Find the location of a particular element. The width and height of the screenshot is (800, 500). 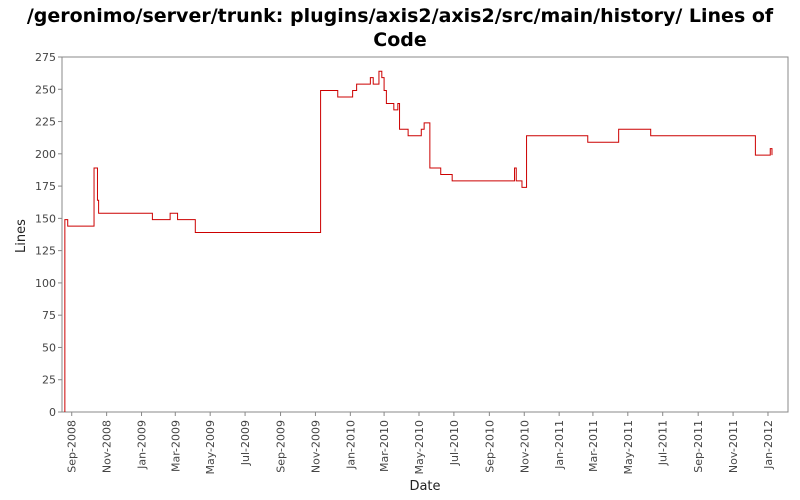

y-tick-label: 275 is located at coordinates (45, 57).